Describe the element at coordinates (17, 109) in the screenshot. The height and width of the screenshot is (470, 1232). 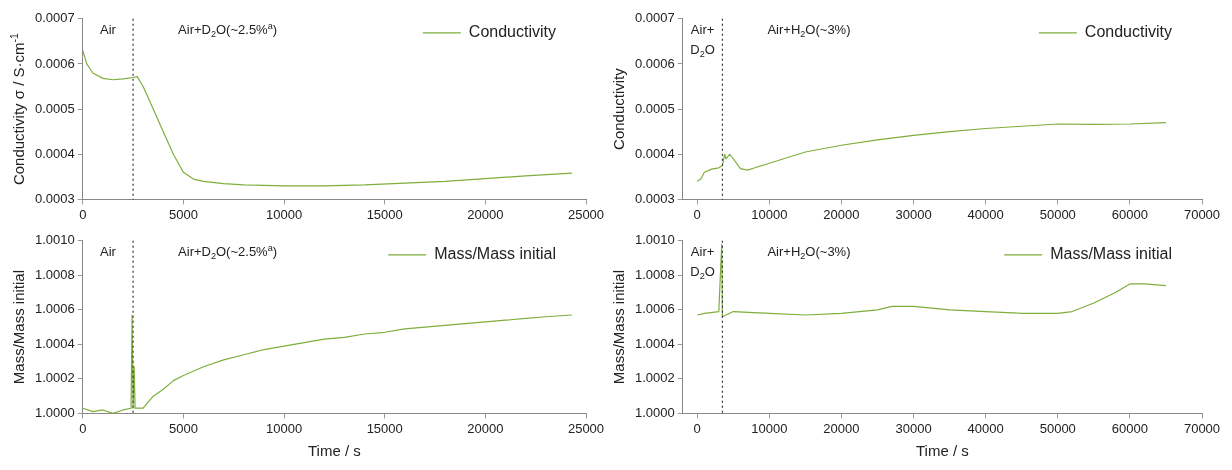
I see `y-axis-title: Conductivity σ / S·cm-1` at that location.